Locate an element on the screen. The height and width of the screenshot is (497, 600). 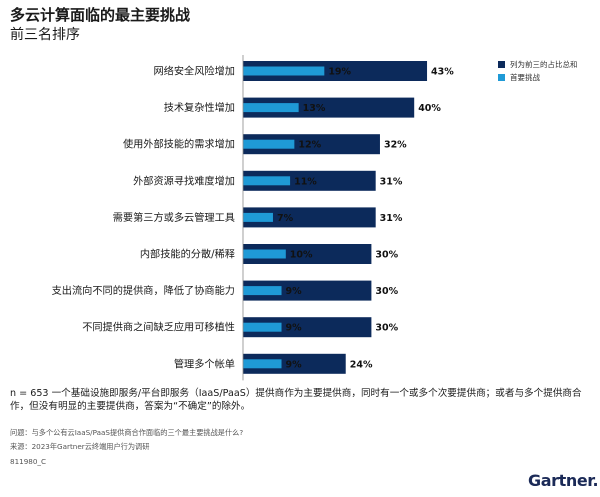
data-label-top-challenge: 12% is located at coordinates (309, 145).